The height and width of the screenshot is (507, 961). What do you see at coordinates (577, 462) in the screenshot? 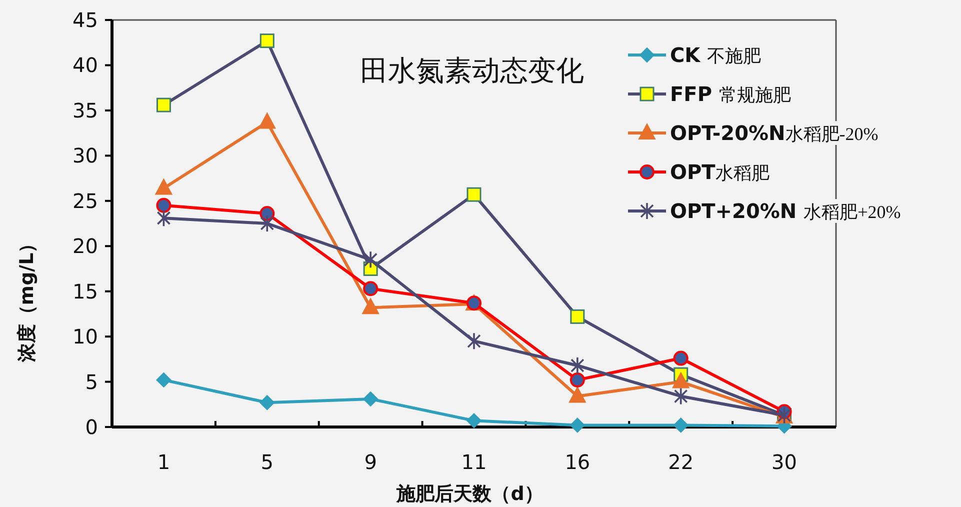
I see `x-tick-label: 16` at bounding box center [577, 462].